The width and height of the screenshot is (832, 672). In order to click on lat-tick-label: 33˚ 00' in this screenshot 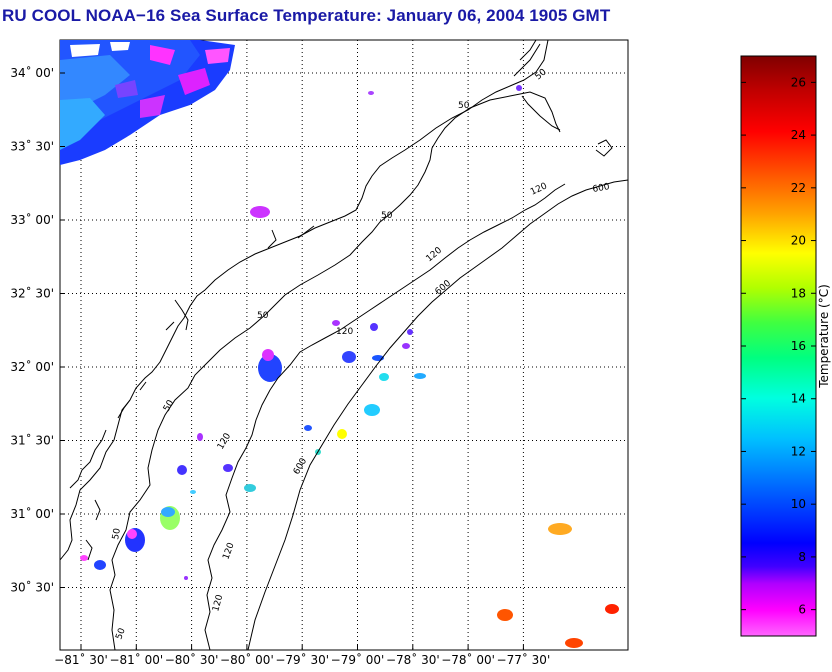, I will do `click(32, 219)`.